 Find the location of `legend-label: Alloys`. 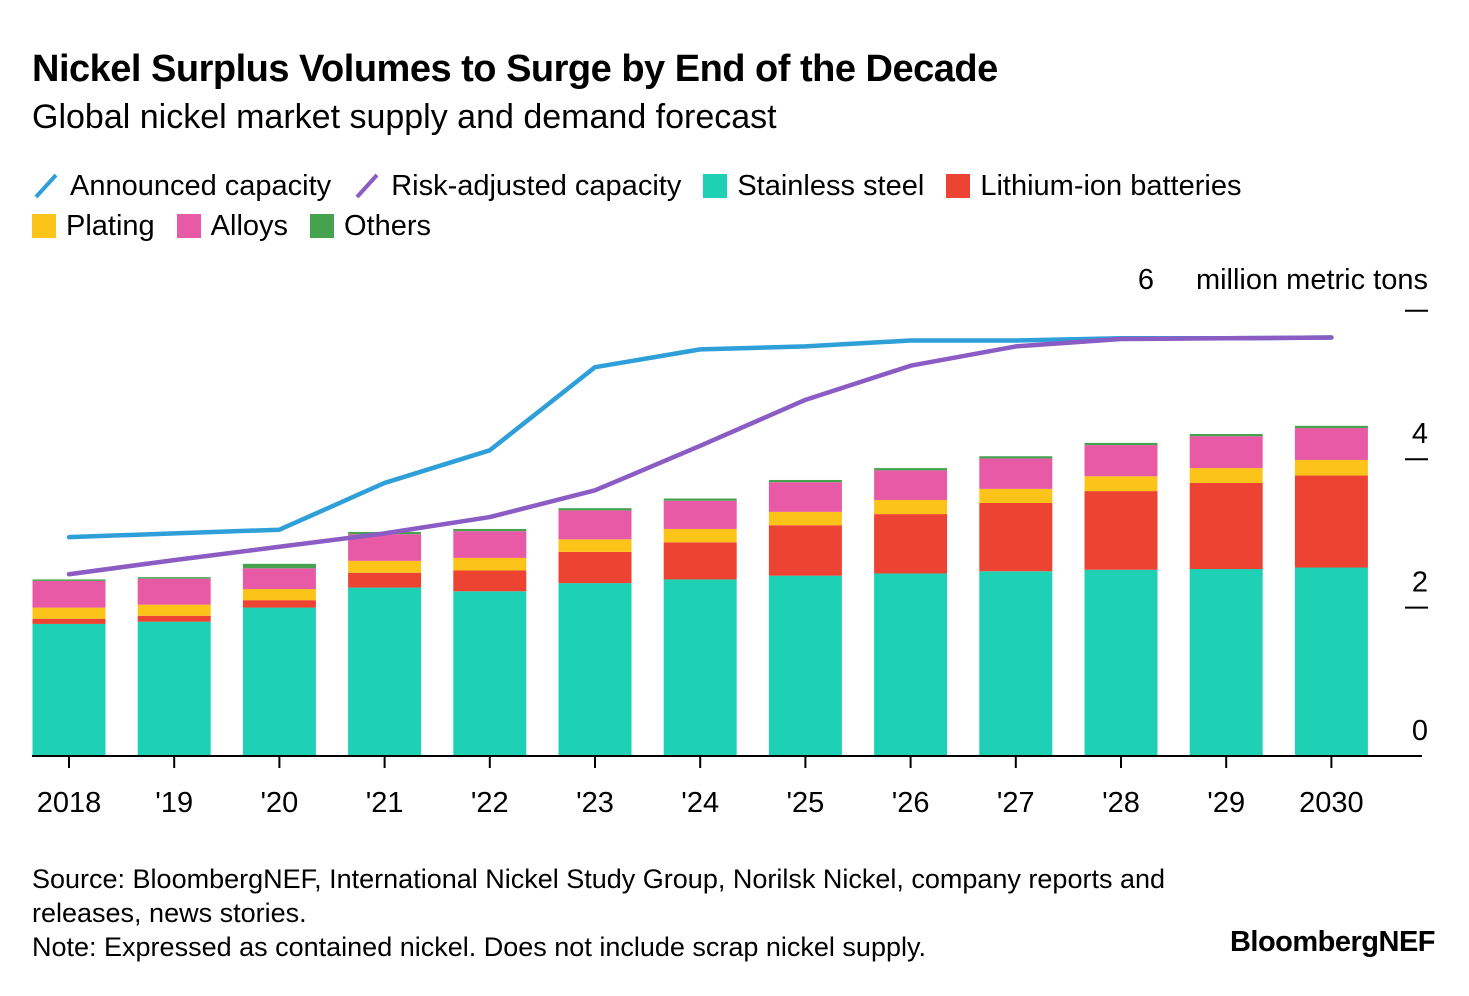

legend-label: Alloys is located at coordinates (249, 225).